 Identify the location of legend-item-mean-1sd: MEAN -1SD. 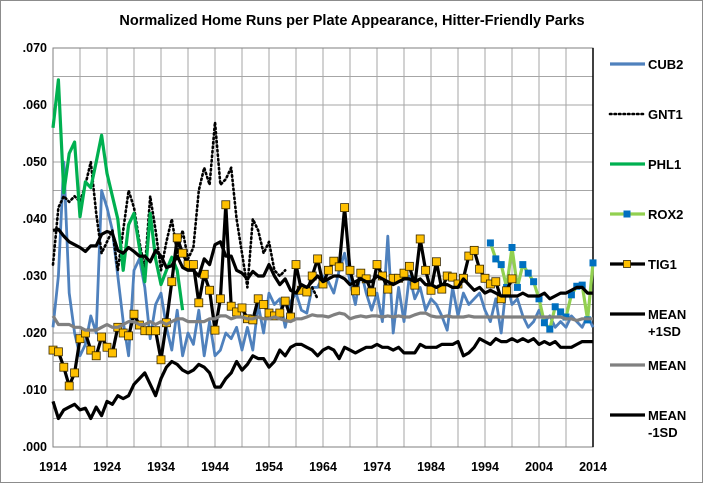
(648, 424).